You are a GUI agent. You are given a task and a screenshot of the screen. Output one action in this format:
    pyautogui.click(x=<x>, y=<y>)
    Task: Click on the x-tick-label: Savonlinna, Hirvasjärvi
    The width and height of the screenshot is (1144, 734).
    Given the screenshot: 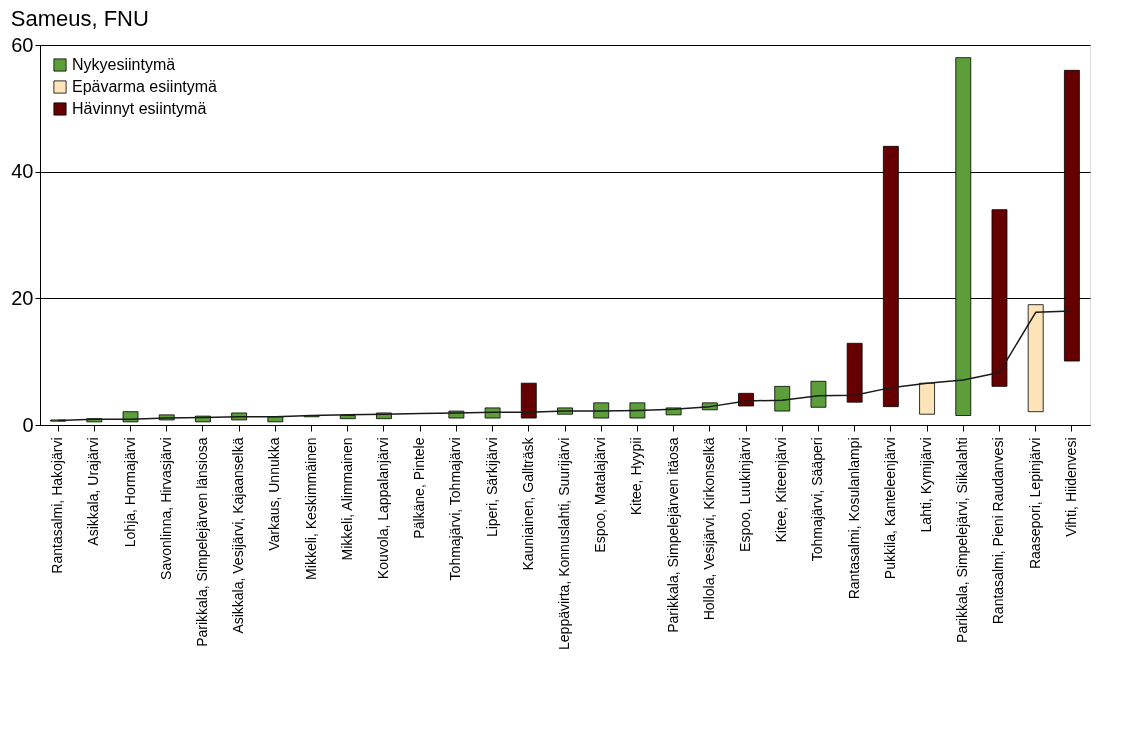 What is the action you would take?
    pyautogui.click(x=165, y=508)
    